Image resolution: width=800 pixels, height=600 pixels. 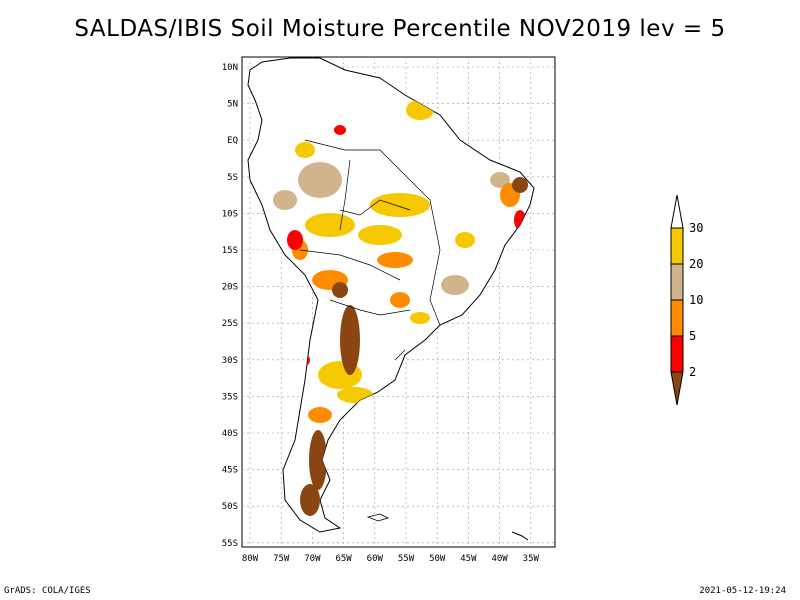 I want to click on lon-label: 65W, so click(x=343, y=559).